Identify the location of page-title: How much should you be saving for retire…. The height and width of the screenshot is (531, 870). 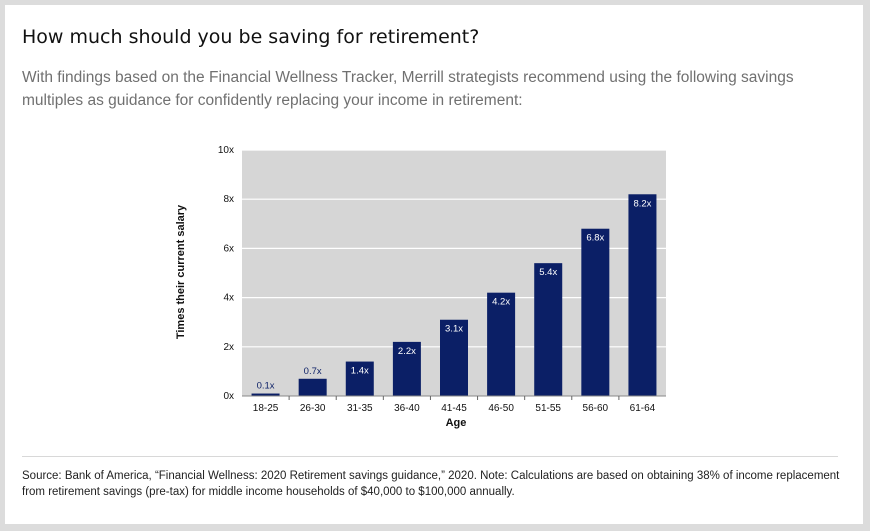
(251, 37).